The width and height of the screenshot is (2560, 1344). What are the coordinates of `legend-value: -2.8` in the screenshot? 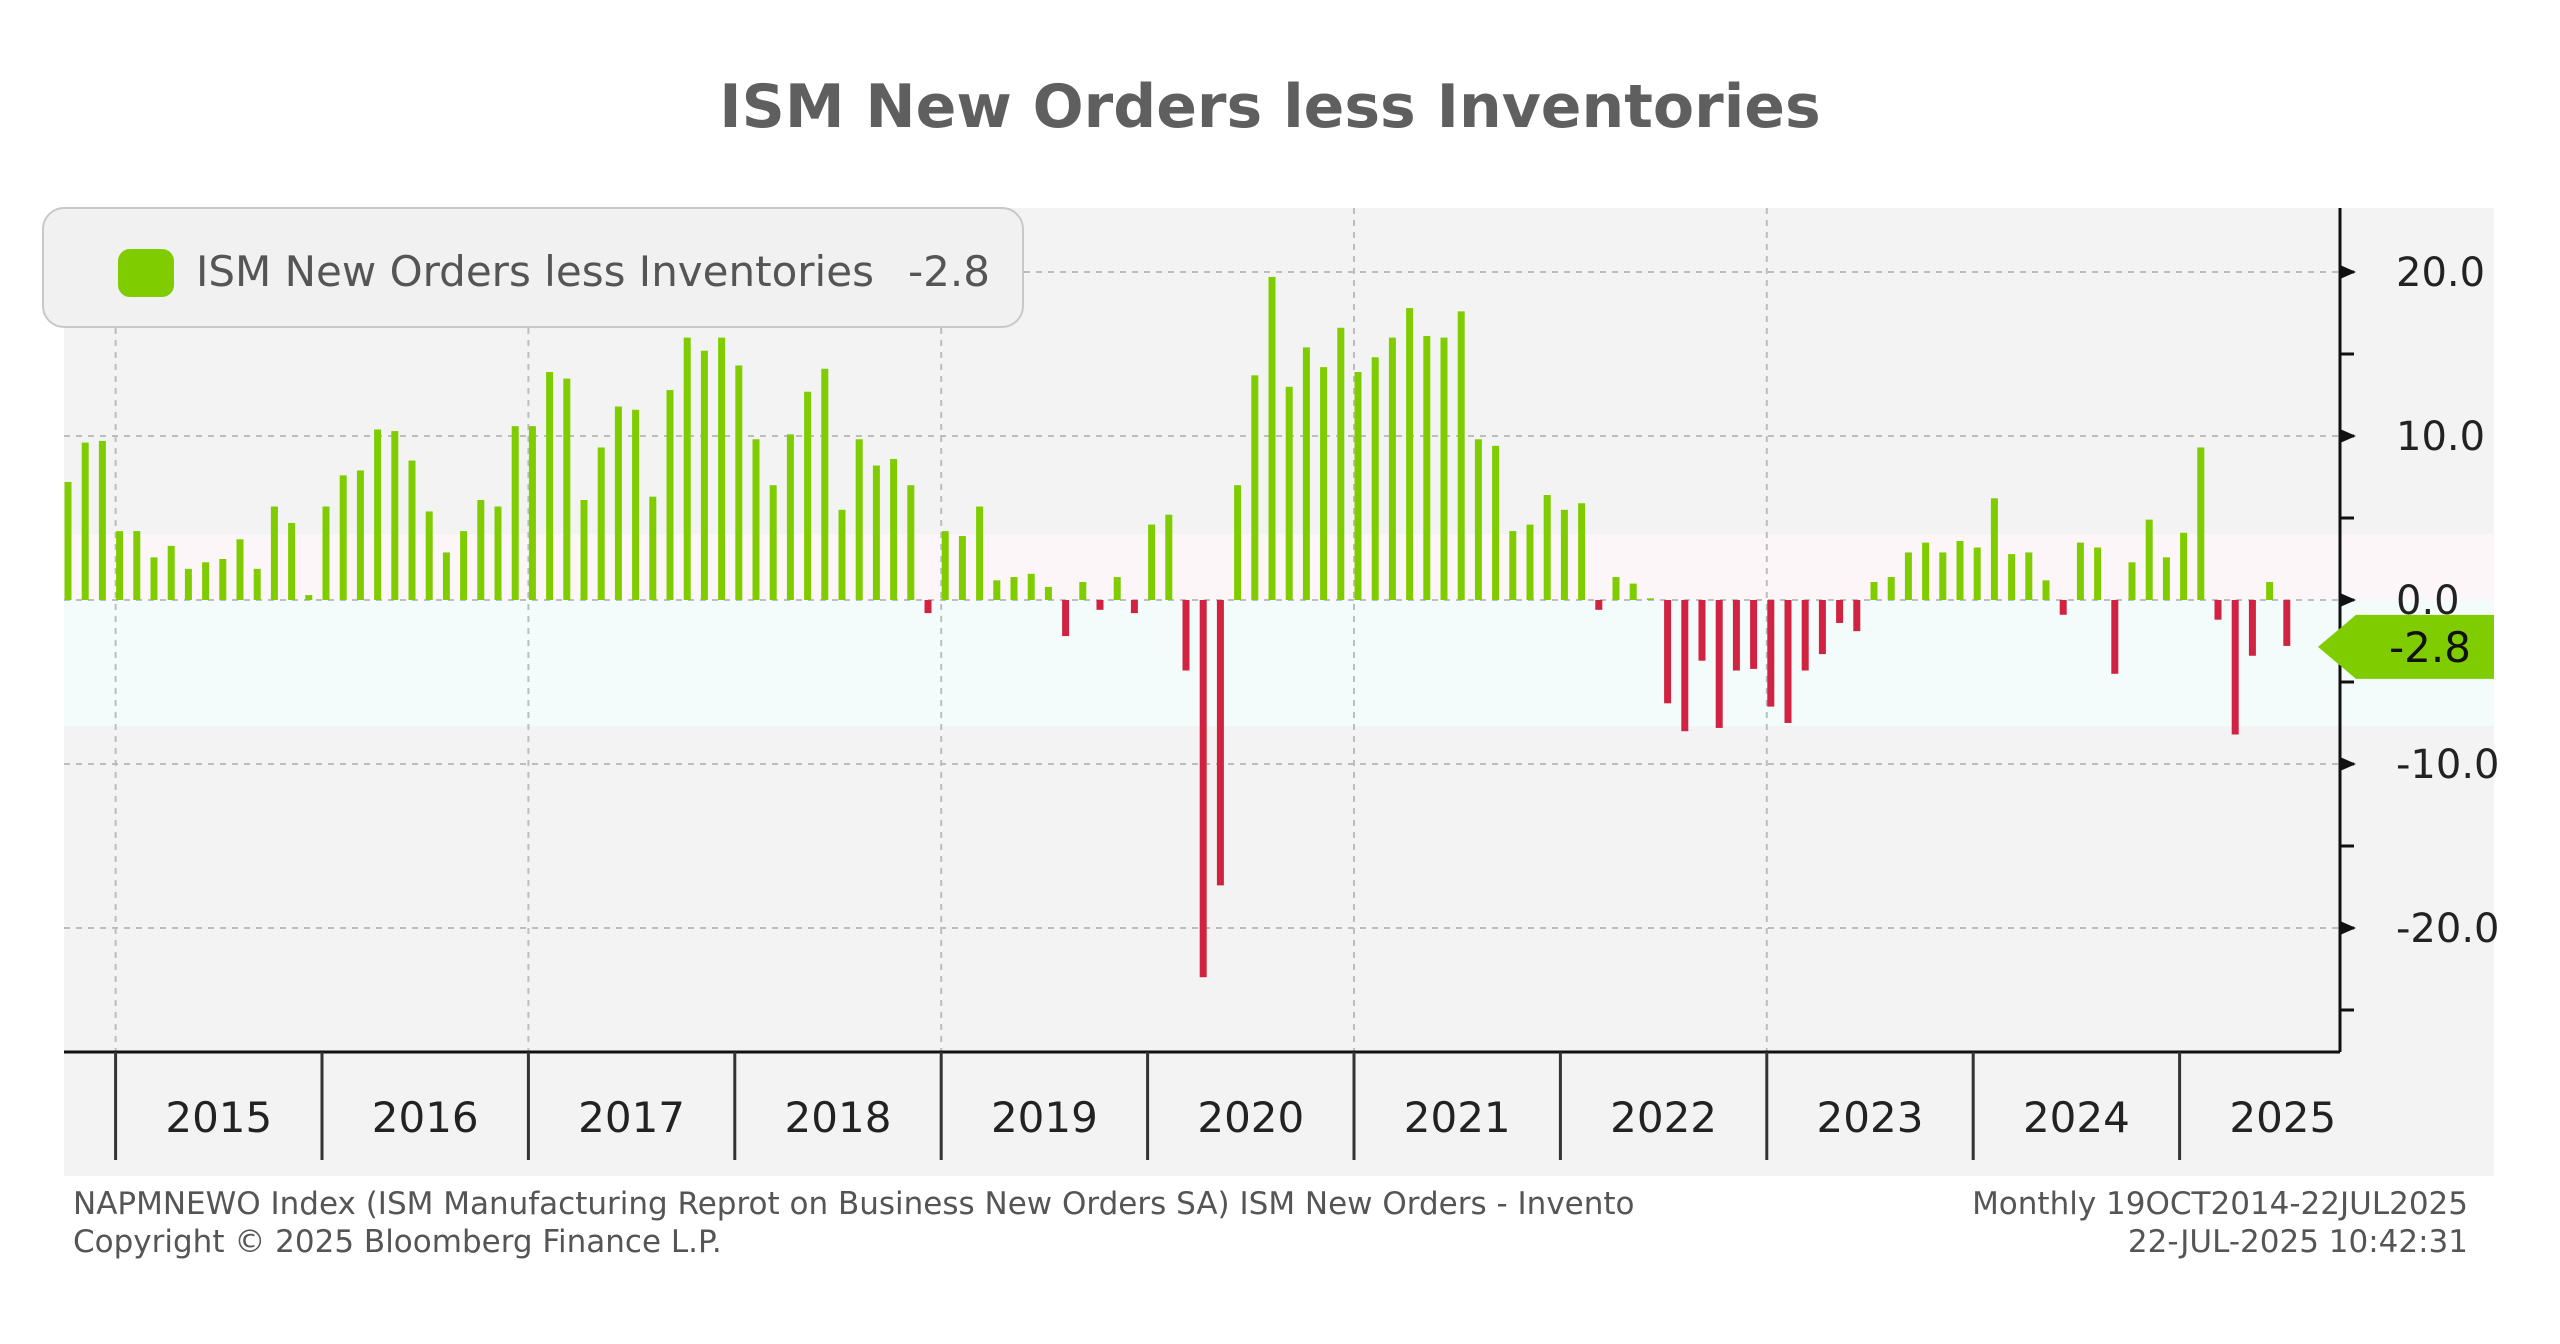 It's located at (949, 271).